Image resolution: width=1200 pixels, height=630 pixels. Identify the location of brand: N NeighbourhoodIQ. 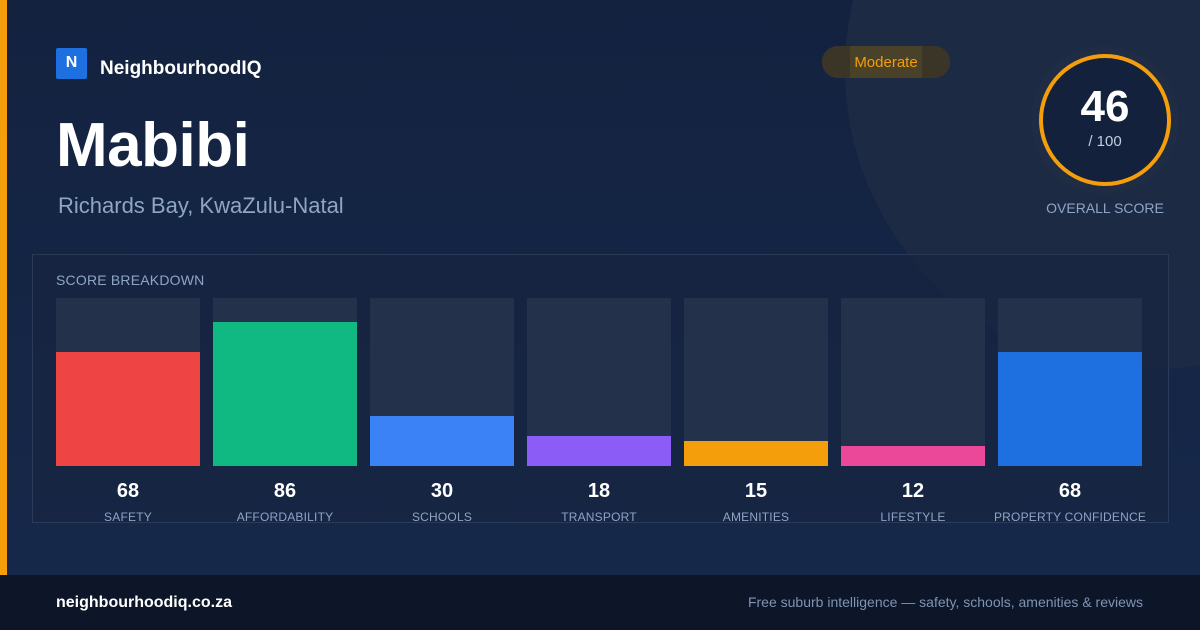
(158, 63).